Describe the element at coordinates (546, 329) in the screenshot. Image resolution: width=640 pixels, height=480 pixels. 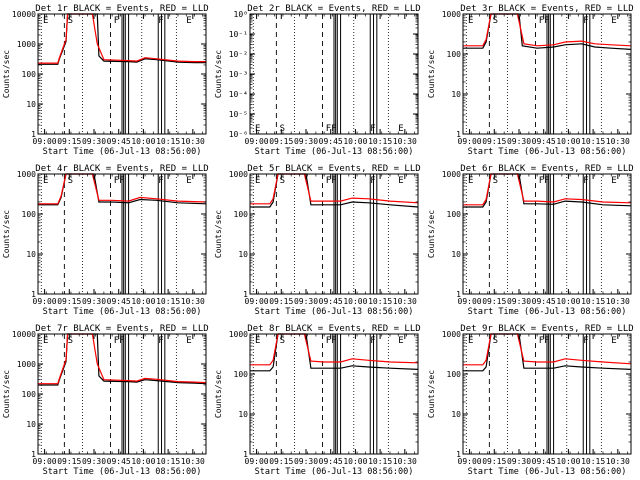
I see `chart-title: Det 9r BLACK = Events, RED = LLD` at that location.